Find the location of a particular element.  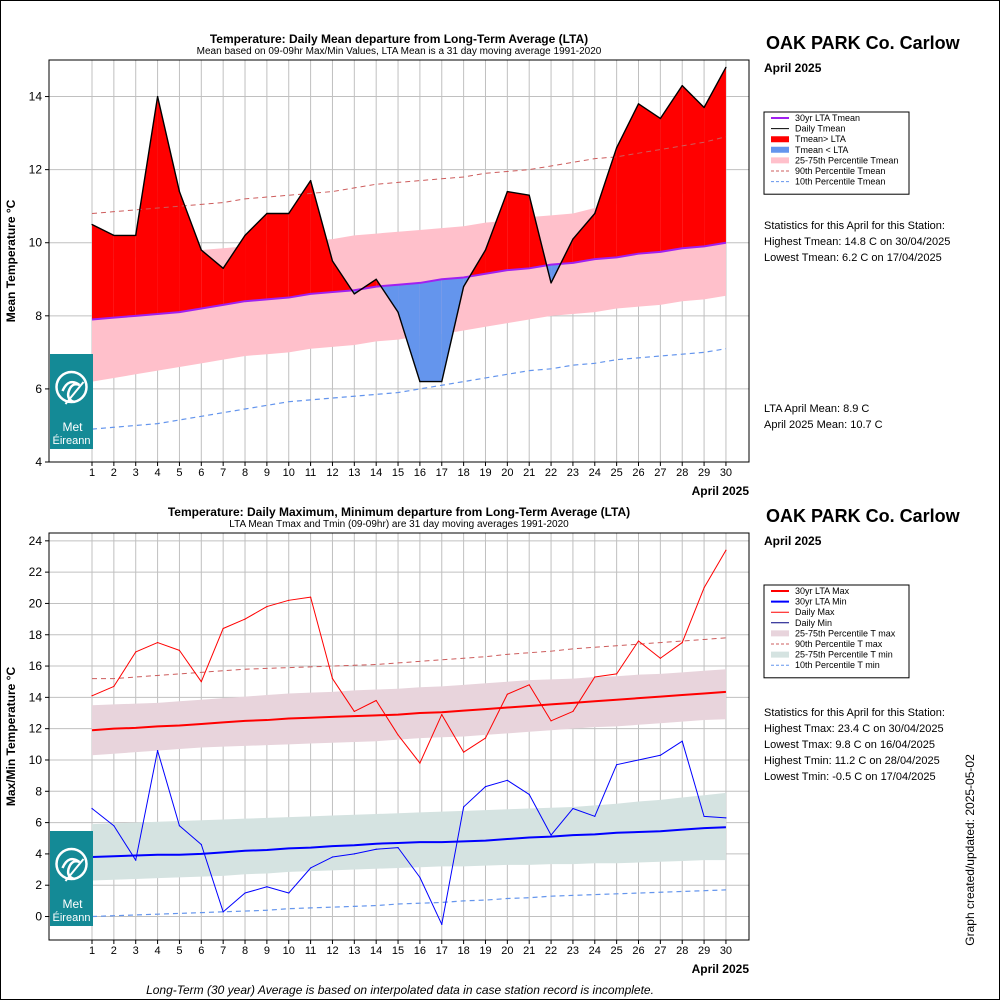

legend-box is located at coordinates (836, 153).